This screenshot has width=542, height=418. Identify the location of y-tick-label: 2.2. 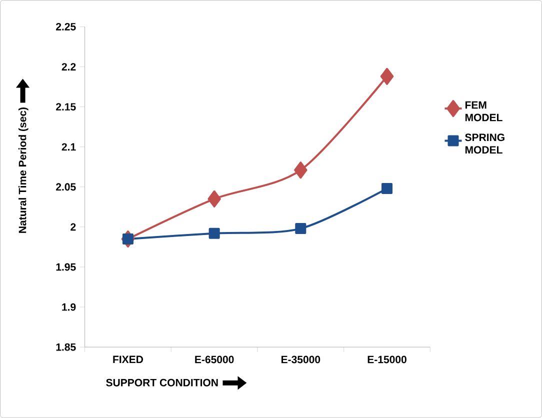
(69, 67).